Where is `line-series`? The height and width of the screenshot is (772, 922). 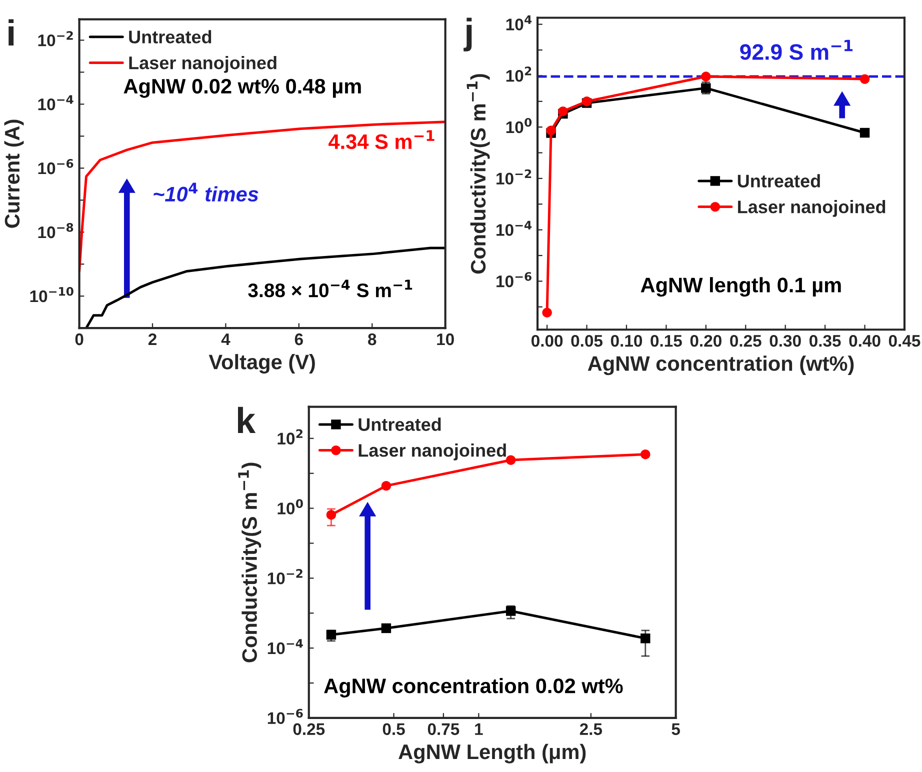 line-series is located at coordinates (265, 287).